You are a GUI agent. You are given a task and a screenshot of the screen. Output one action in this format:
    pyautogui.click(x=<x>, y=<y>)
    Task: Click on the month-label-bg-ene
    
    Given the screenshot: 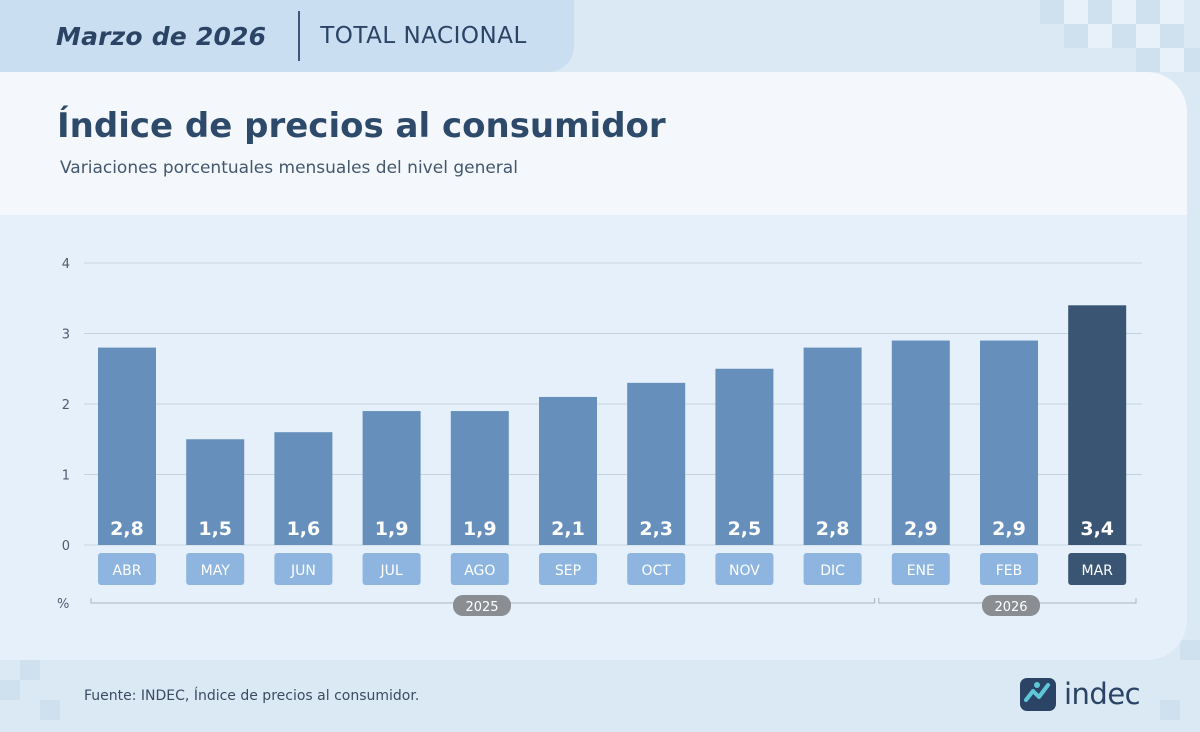 What is the action you would take?
    pyautogui.click(x=920, y=569)
    